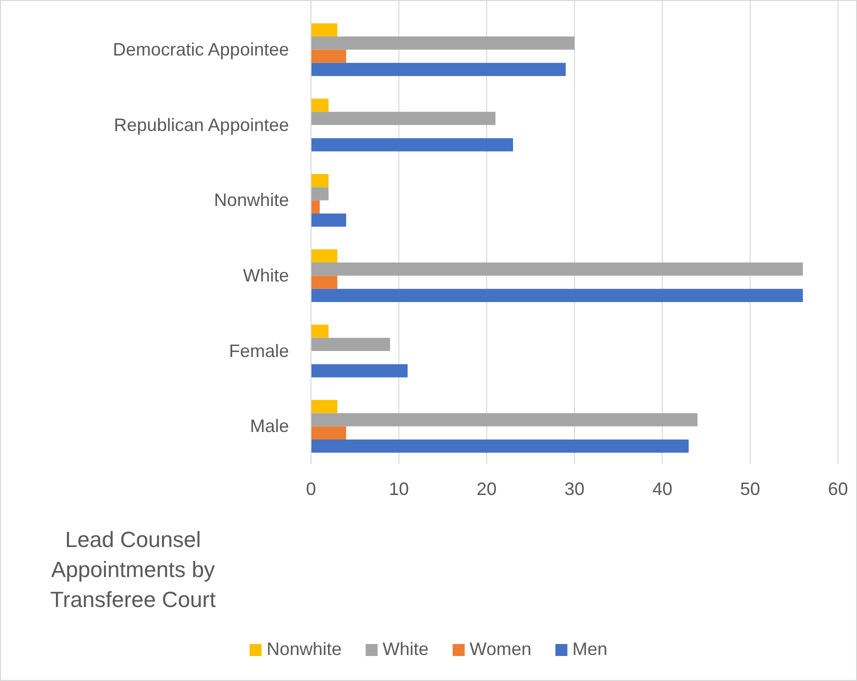  I want to click on legend-label: Nonwhite, so click(304, 649).